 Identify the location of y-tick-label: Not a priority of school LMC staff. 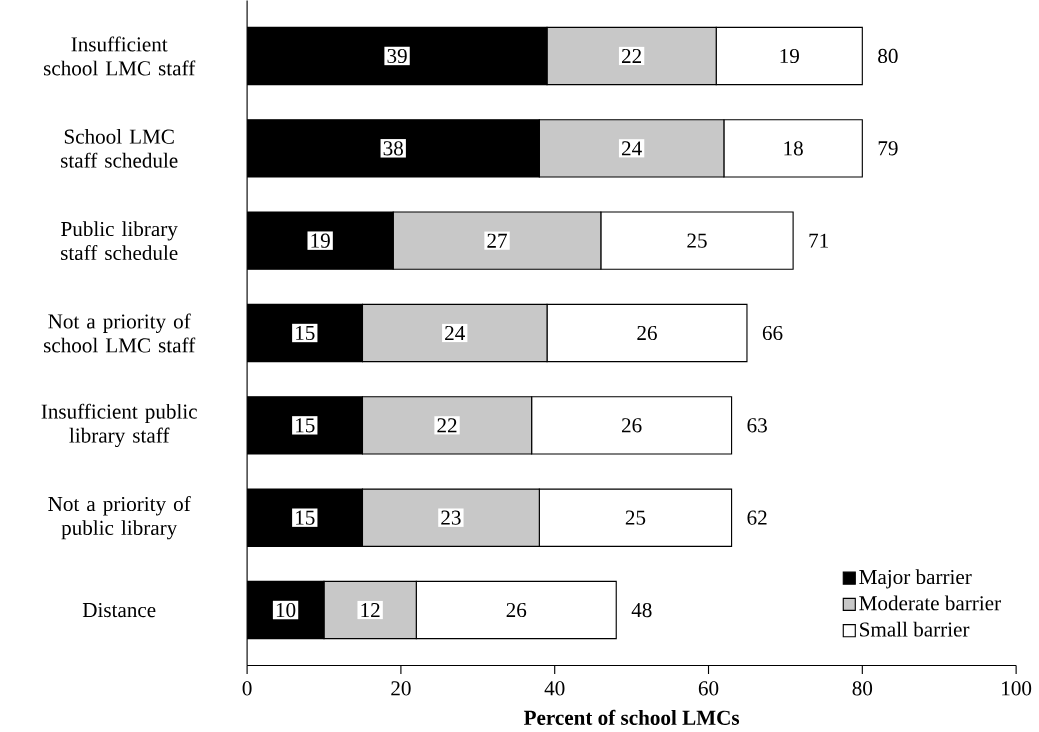
(120, 333).